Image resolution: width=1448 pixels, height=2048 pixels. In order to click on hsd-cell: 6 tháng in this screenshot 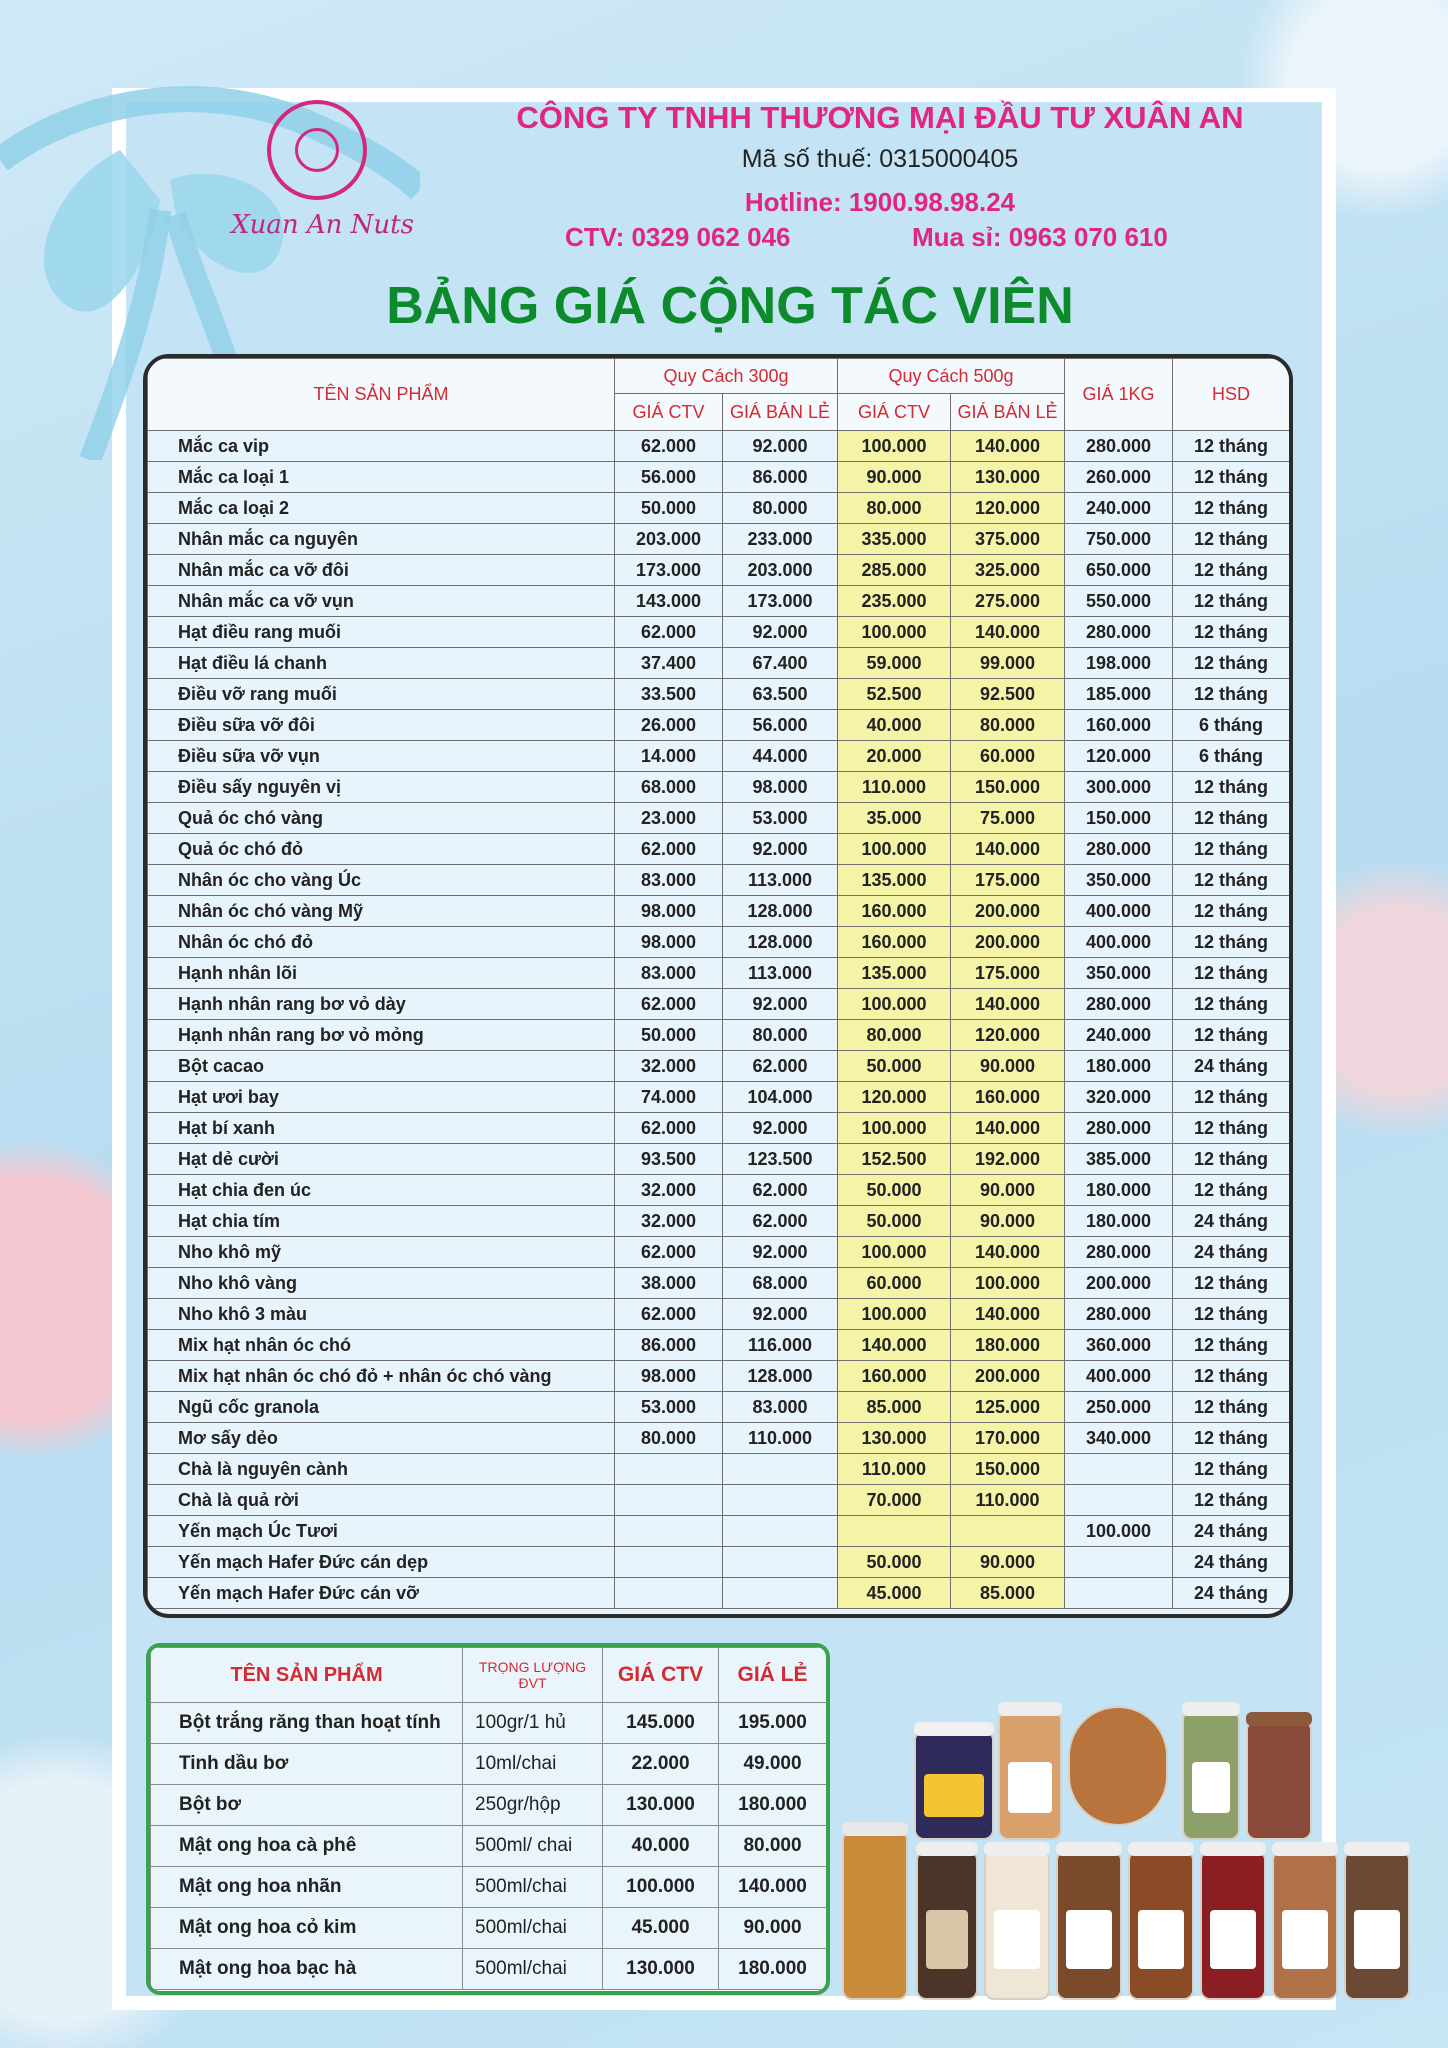, I will do `click(1230, 756)`.